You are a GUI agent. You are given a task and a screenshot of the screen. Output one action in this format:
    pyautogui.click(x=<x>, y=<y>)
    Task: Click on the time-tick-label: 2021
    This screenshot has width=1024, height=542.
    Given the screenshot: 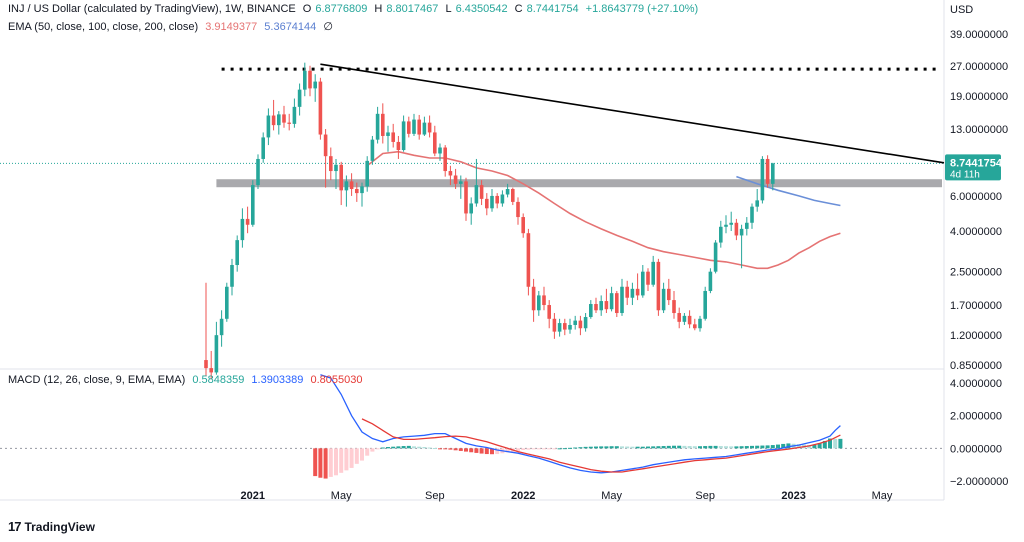 What is the action you would take?
    pyautogui.click(x=253, y=496)
    